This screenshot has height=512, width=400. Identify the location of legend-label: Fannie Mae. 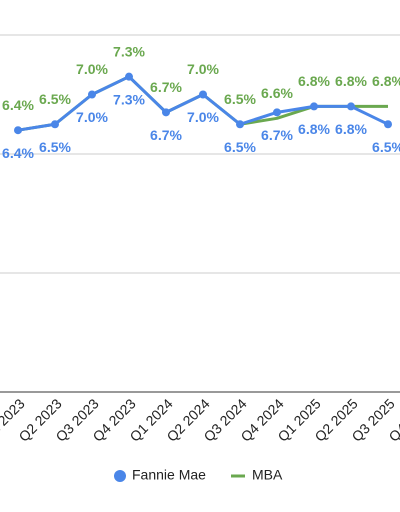
(169, 475).